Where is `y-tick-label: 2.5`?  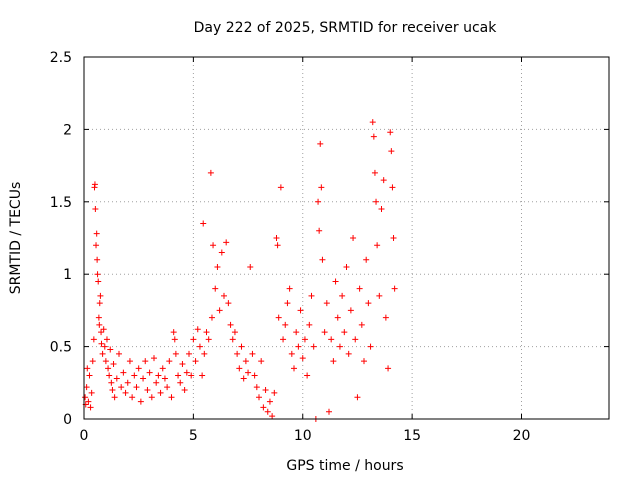 y-tick-label: 2.5 is located at coordinates (61, 58).